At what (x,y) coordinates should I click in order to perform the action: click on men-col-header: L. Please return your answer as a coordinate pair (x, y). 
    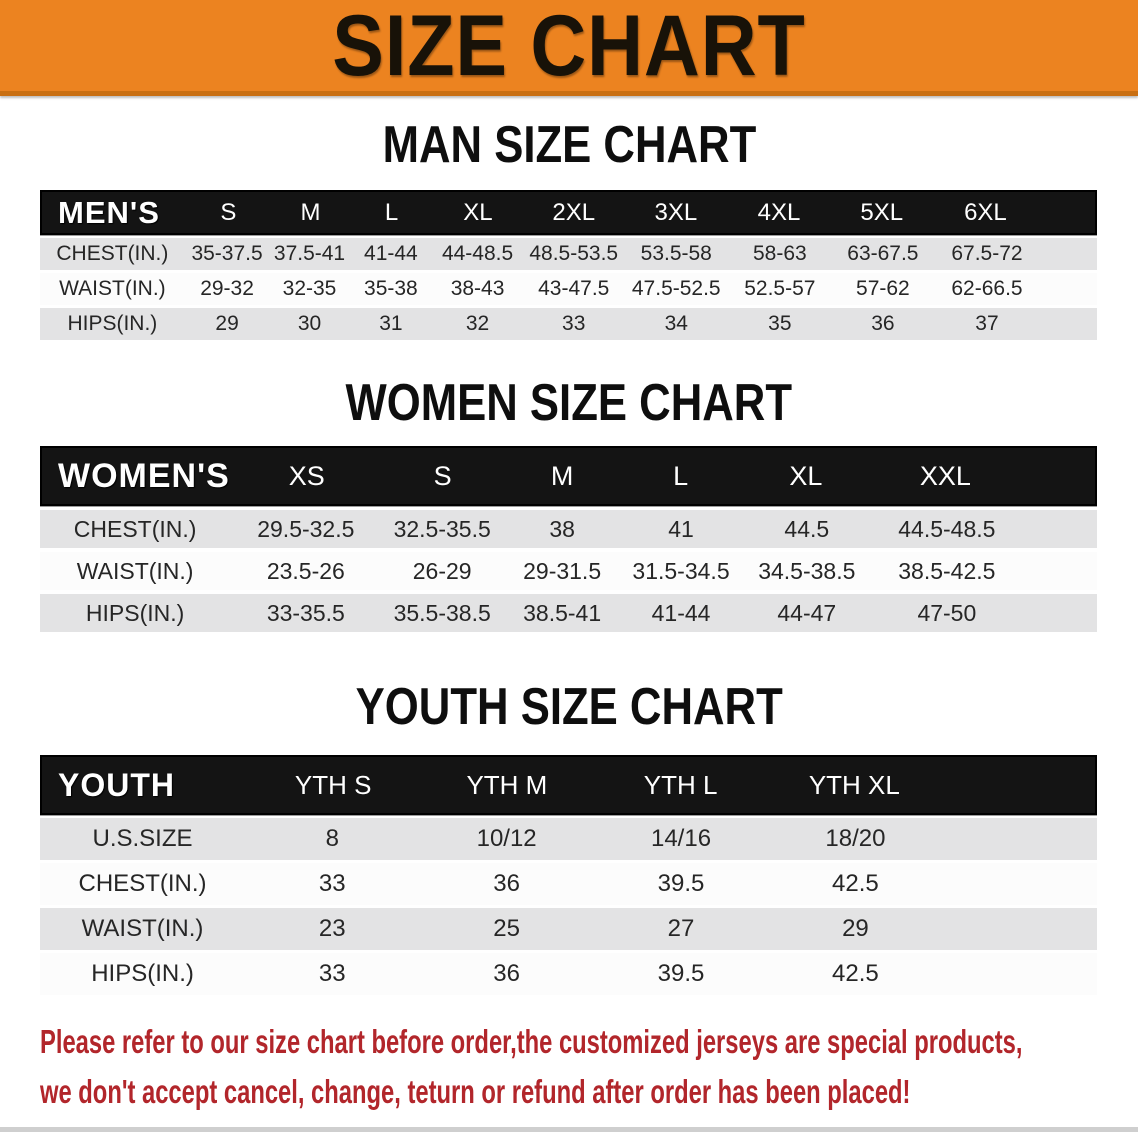
    Looking at the image, I should click on (391, 212).